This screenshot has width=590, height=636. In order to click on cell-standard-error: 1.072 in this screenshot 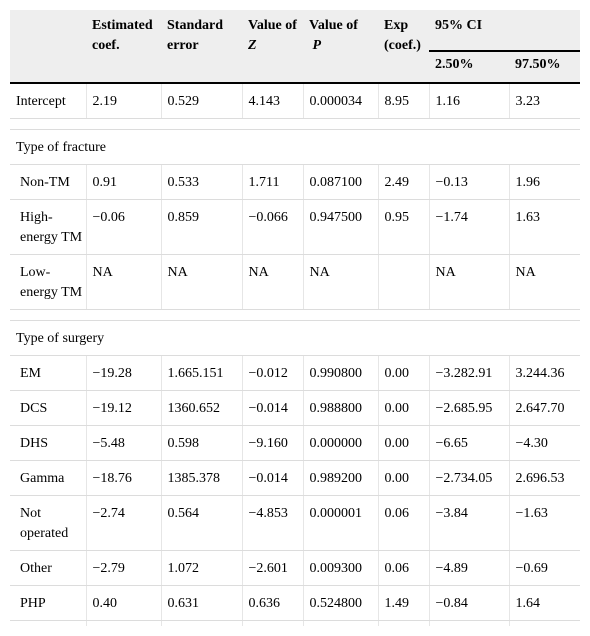, I will do `click(202, 568)`.